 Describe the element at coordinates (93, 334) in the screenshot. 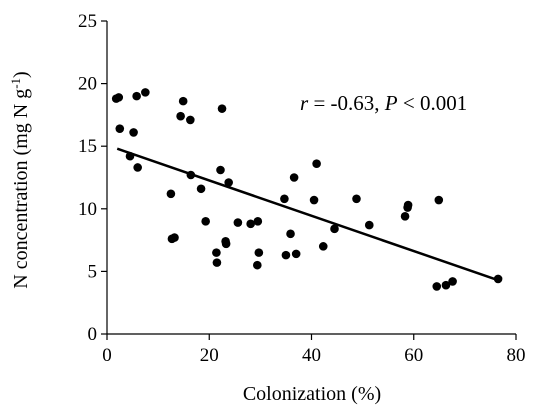

I see `y-tick-label: 0` at that location.